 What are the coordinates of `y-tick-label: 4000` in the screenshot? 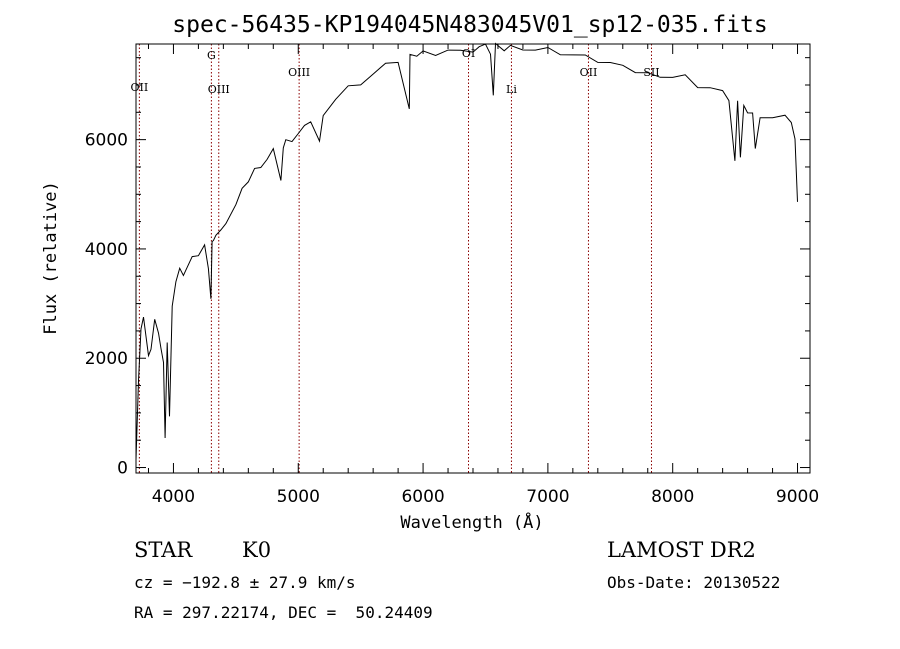 It's located at (106, 250).